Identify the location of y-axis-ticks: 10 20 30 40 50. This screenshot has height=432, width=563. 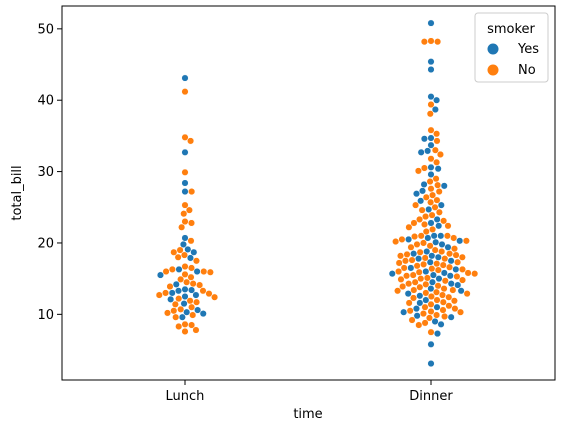
(49, 172).